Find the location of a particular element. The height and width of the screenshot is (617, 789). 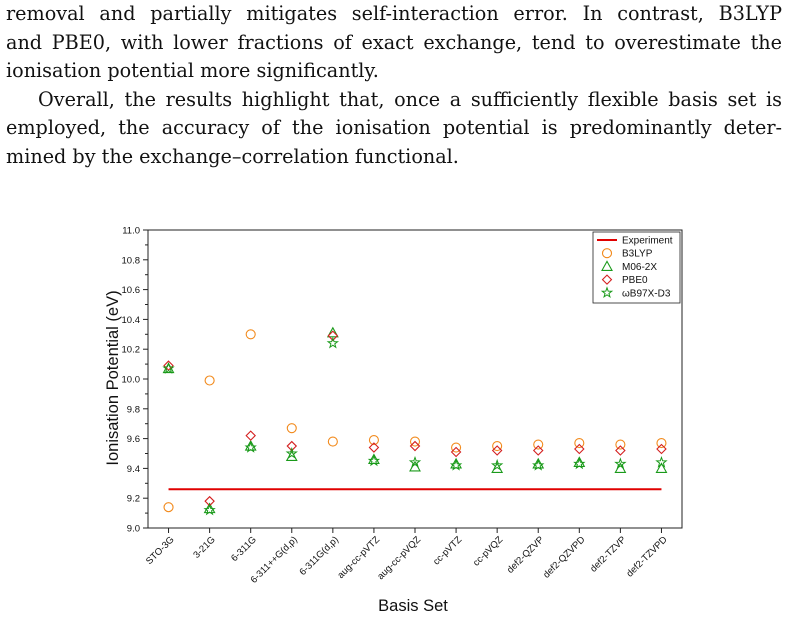

legend-box is located at coordinates (636, 267).